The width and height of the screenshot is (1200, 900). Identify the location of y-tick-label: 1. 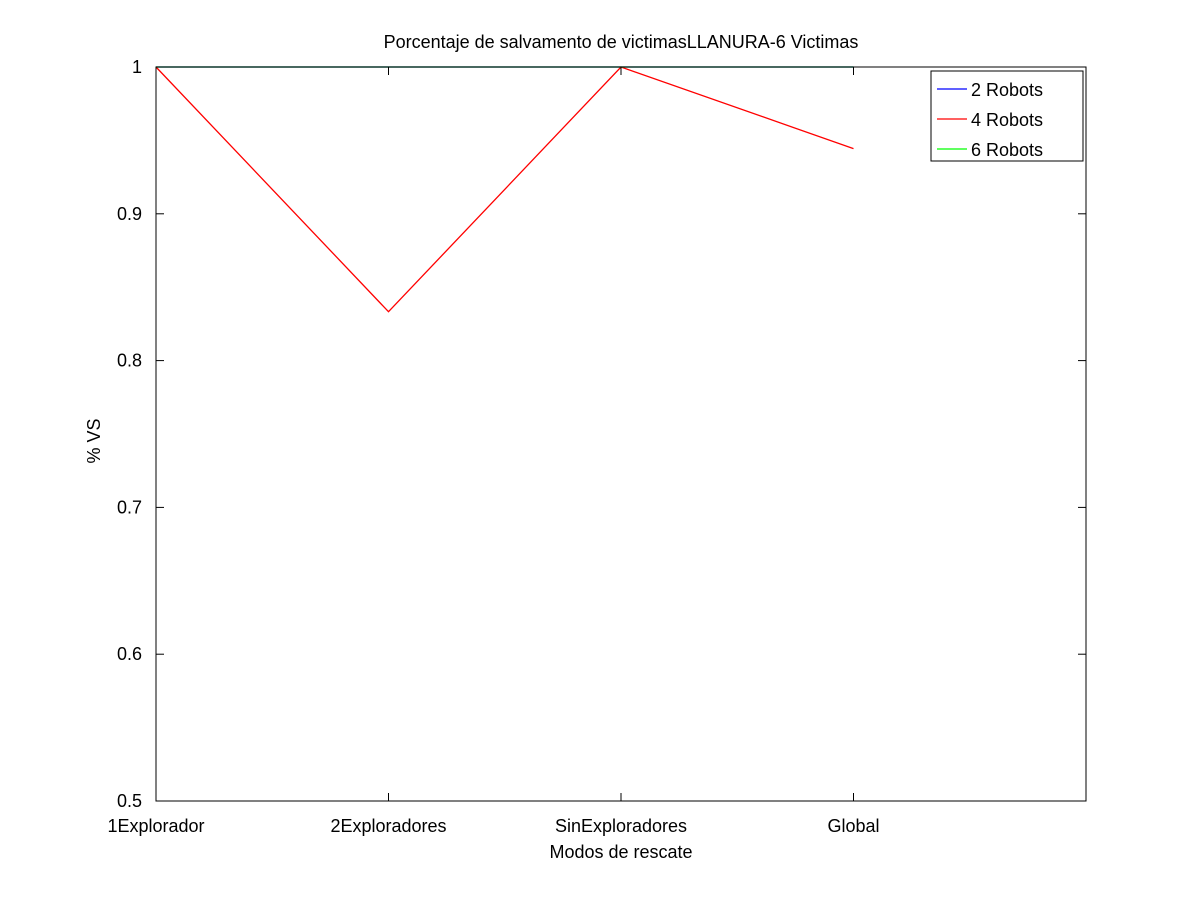
(137, 67).